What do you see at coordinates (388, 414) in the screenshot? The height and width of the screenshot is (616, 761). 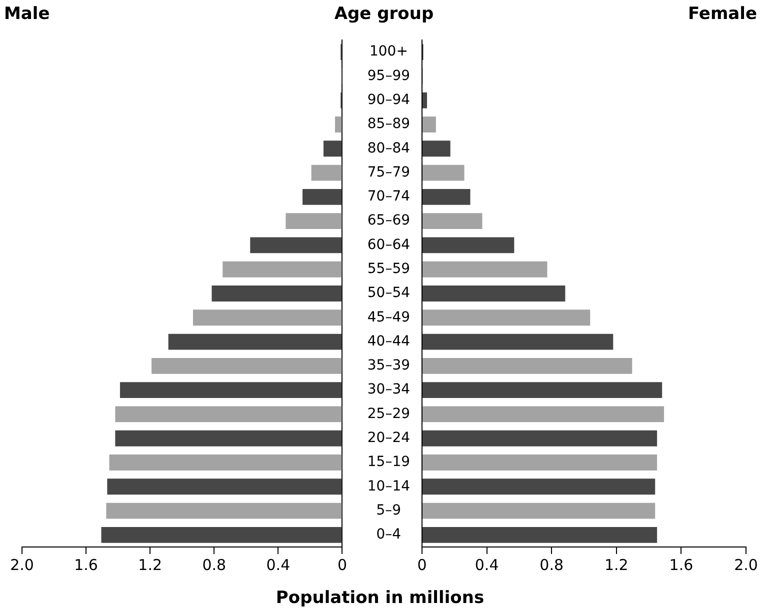 I see `y-tick-label: 25–29` at bounding box center [388, 414].